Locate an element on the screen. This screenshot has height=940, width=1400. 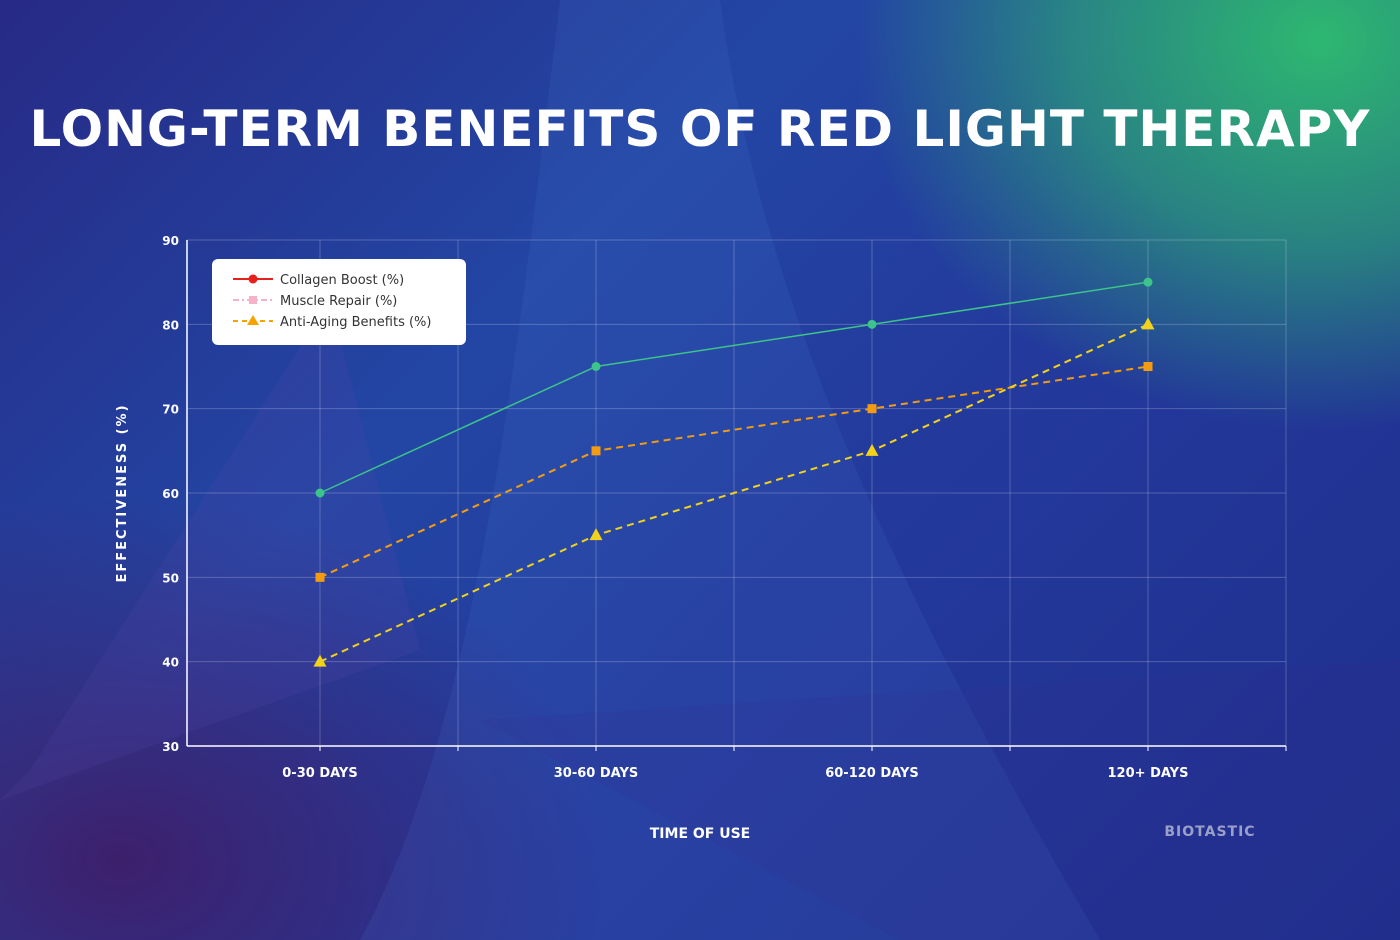
y-tick-label: 50 is located at coordinates (170, 578).